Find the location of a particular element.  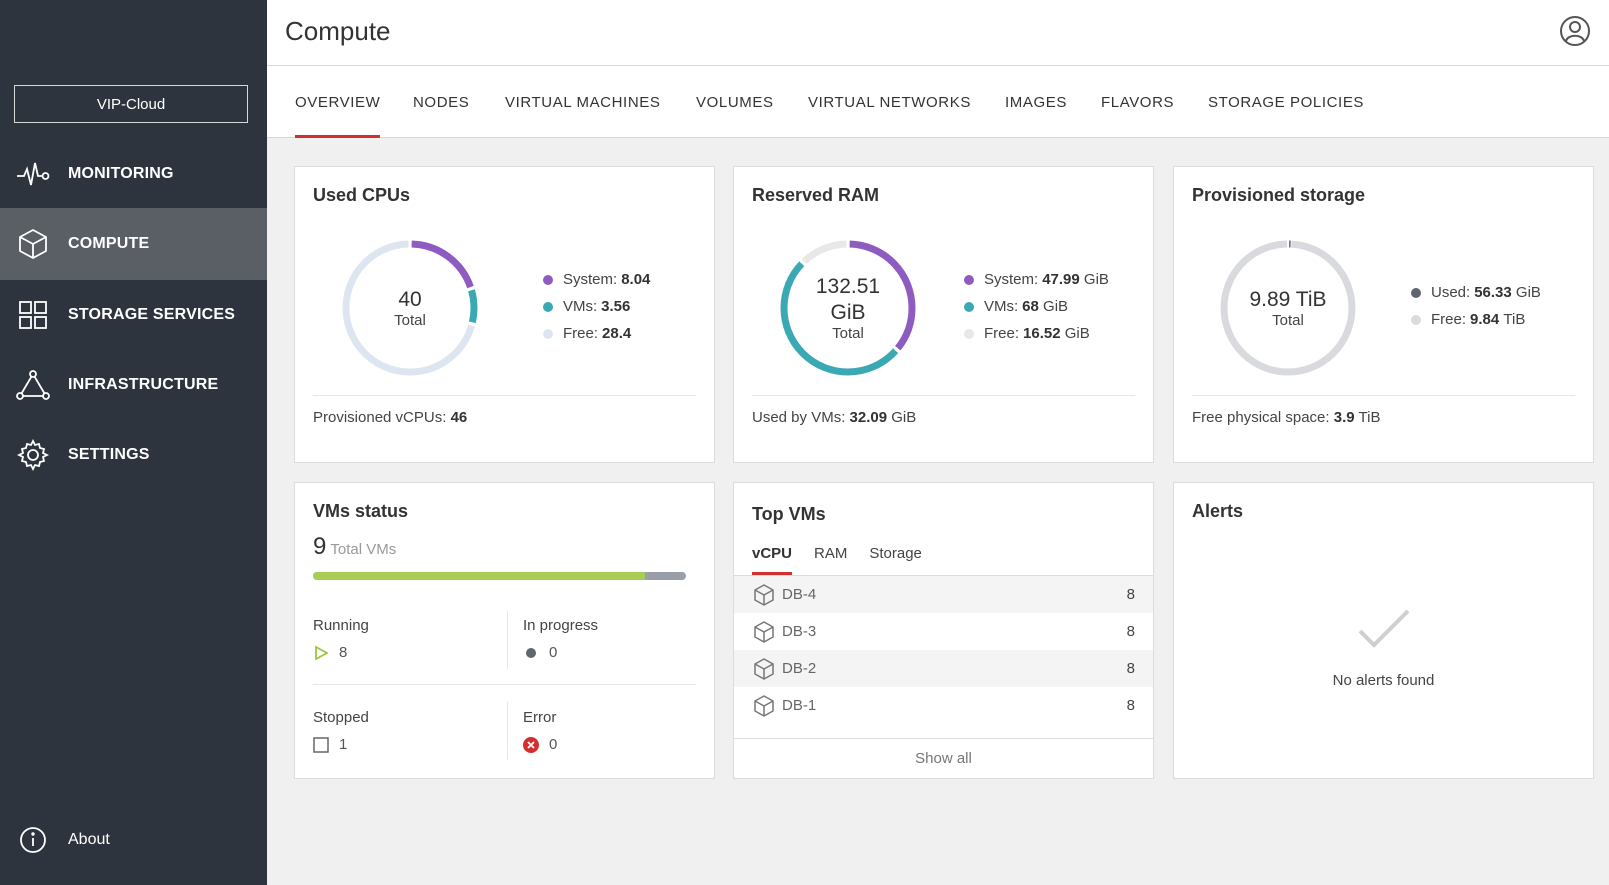

sidebar-item-monitoring: MONITORING is located at coordinates (133, 174).